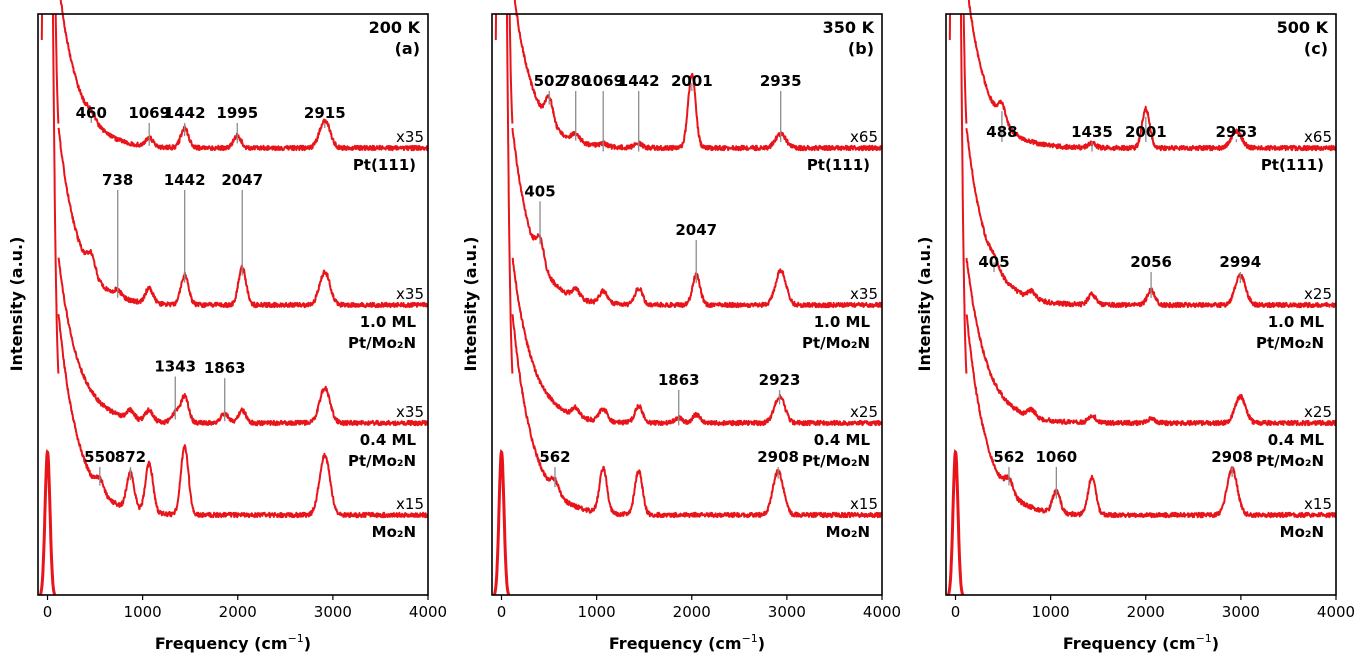 Image resolution: width=1358 pixels, height=656 pixels. Describe the element at coordinates (697, 218) in the screenshot. I see `spectrum-trace-ml10` at that location.